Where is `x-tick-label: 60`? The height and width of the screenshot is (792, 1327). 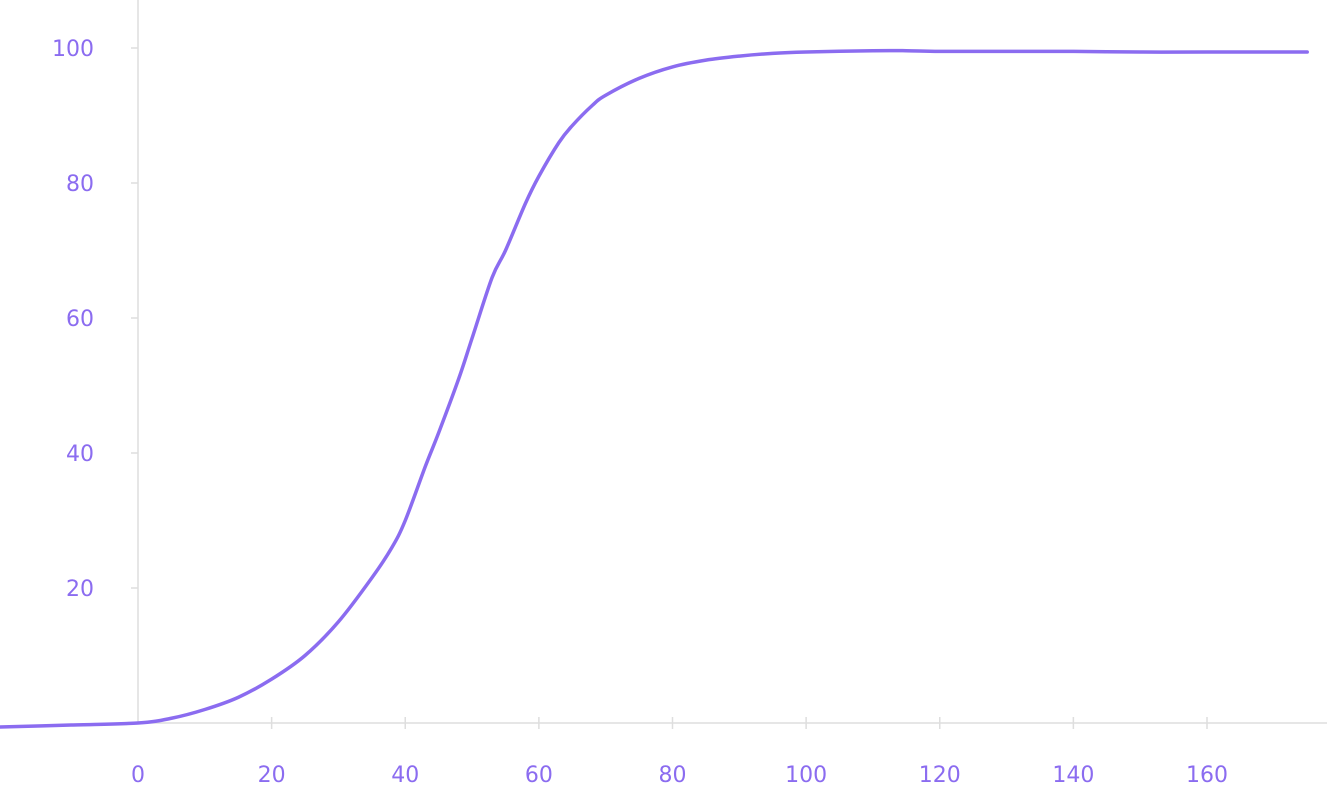
x-tick-label: 60 is located at coordinates (539, 775).